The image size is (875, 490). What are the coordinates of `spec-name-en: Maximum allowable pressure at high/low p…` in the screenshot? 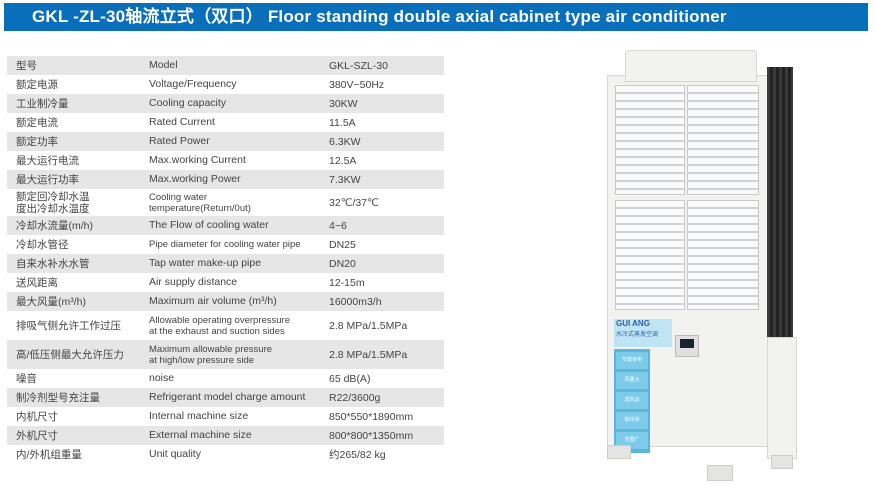 It's located at (211, 354).